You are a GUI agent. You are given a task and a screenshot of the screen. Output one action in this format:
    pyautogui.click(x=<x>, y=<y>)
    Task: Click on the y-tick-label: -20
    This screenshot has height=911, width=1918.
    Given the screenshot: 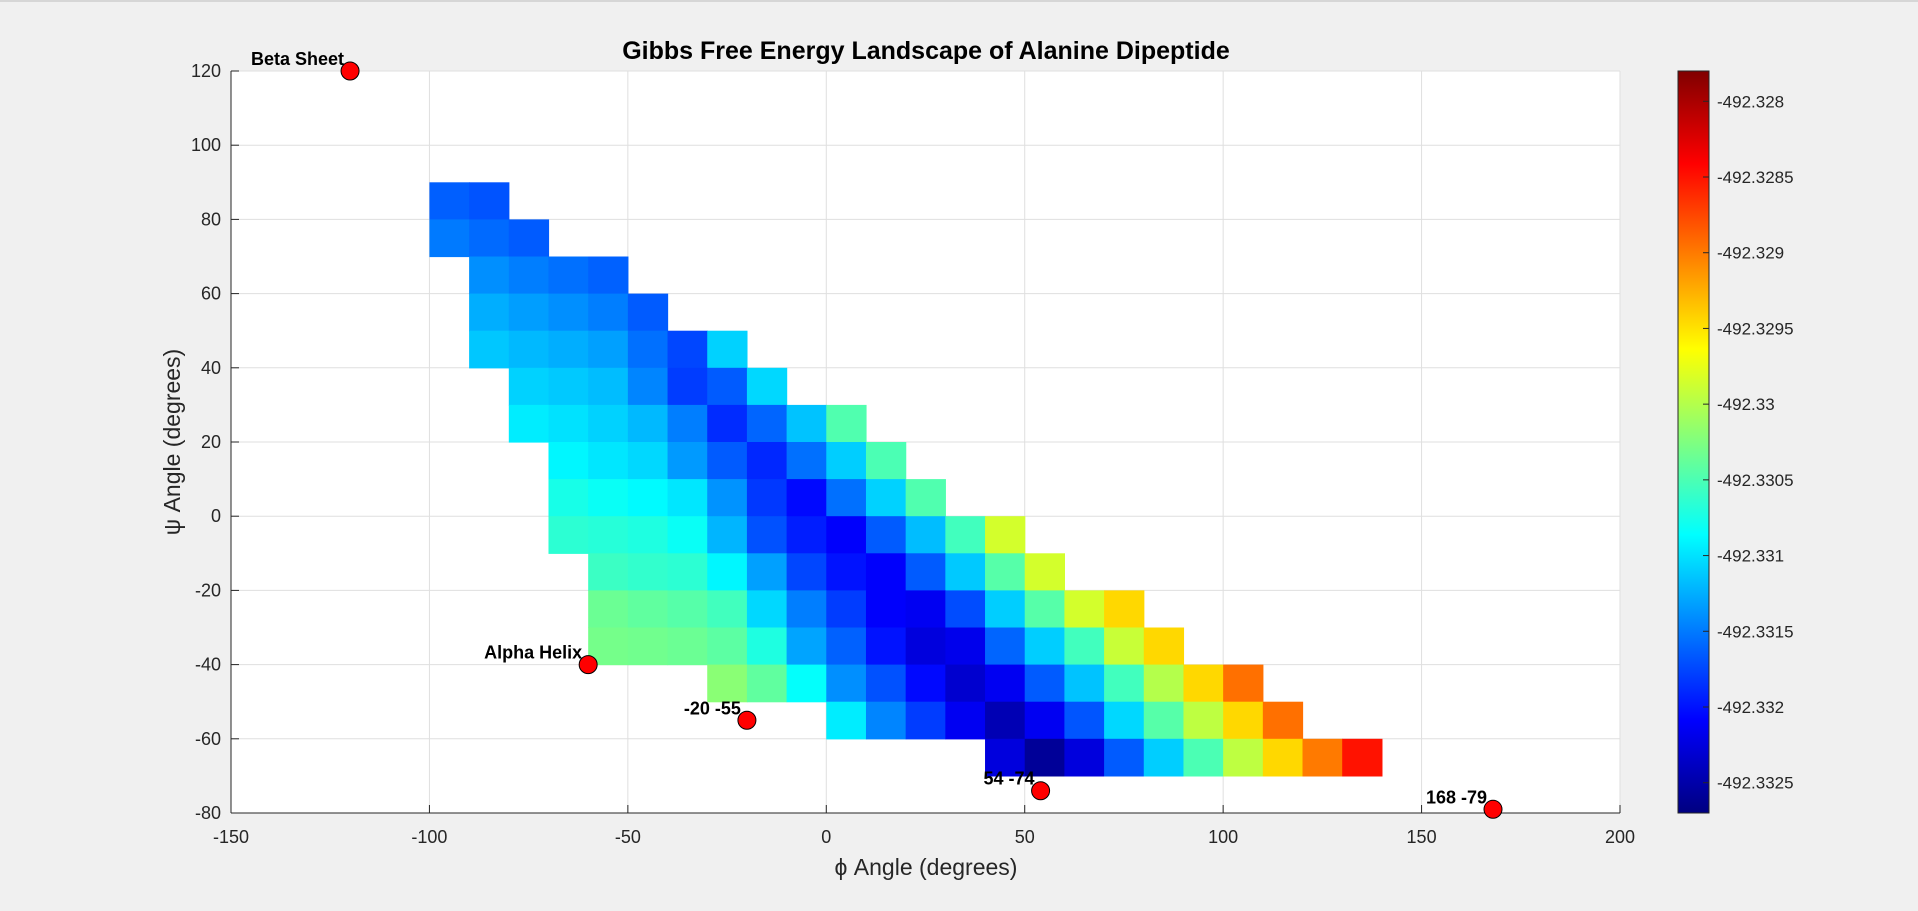 What is the action you would take?
    pyautogui.click(x=208, y=590)
    